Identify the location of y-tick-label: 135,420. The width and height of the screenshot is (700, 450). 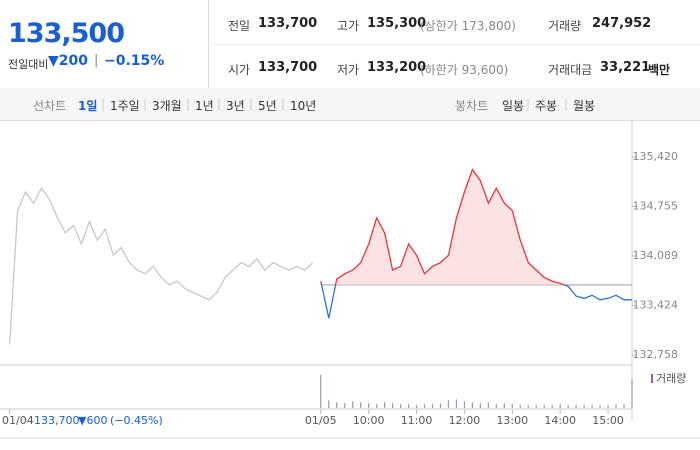
(656, 156).